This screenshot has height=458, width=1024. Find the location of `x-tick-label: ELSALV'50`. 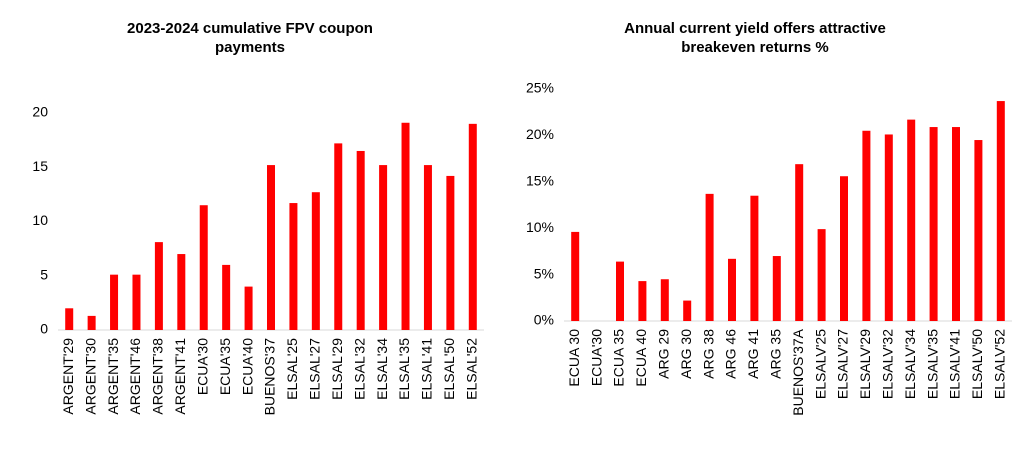

x-tick-label: ELSALV'50 is located at coordinates (977, 364).